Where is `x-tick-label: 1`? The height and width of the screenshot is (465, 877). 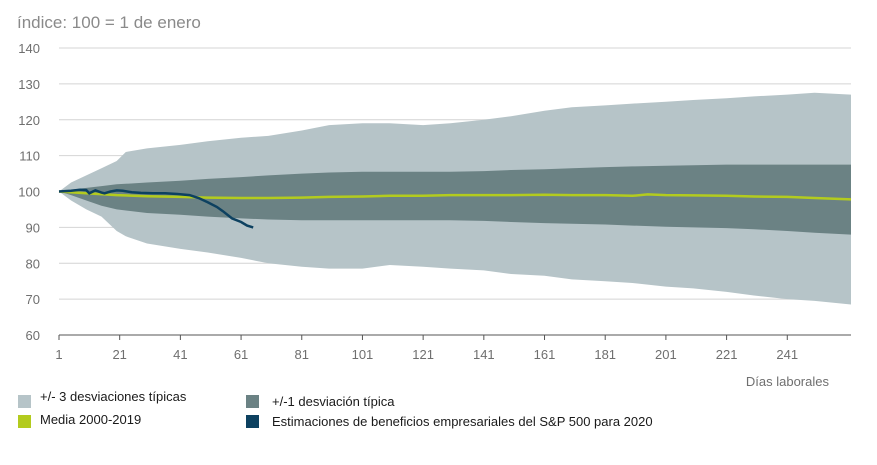
x-tick-label: 1 is located at coordinates (58, 354).